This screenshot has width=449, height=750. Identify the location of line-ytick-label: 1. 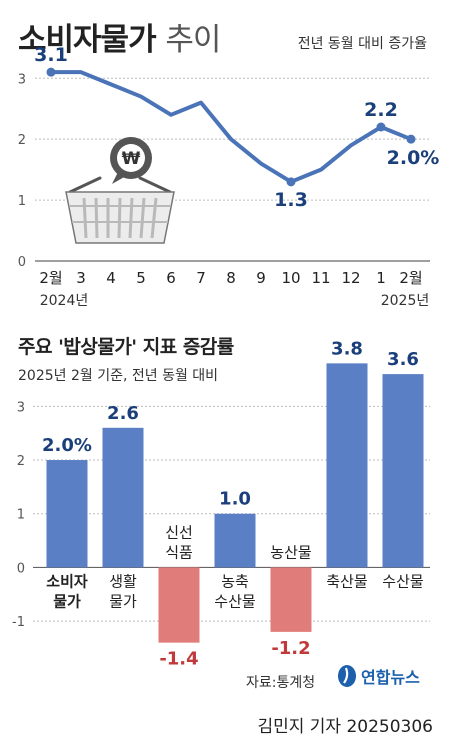
(22, 201).